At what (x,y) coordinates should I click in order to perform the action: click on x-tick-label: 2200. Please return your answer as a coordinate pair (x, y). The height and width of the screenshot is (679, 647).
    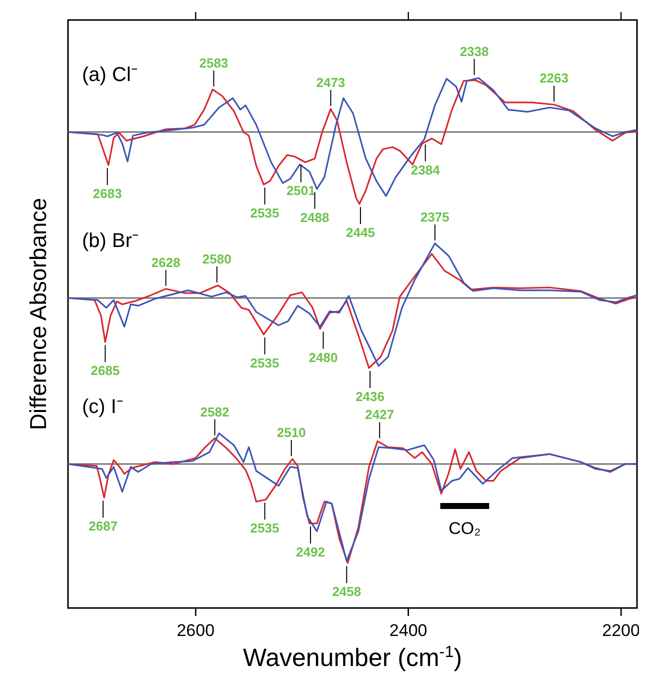
    Looking at the image, I should click on (621, 630).